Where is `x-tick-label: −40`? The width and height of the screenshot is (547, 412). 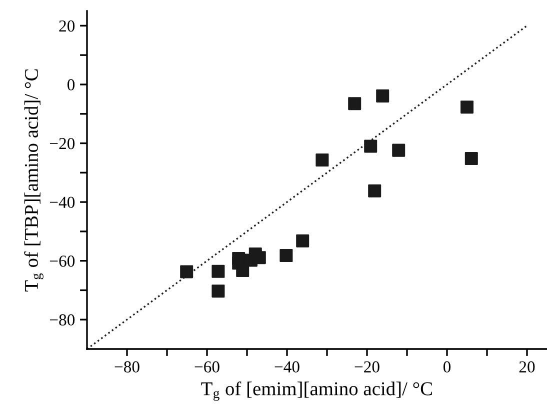
x-tick-label: −40 is located at coordinates (287, 367).